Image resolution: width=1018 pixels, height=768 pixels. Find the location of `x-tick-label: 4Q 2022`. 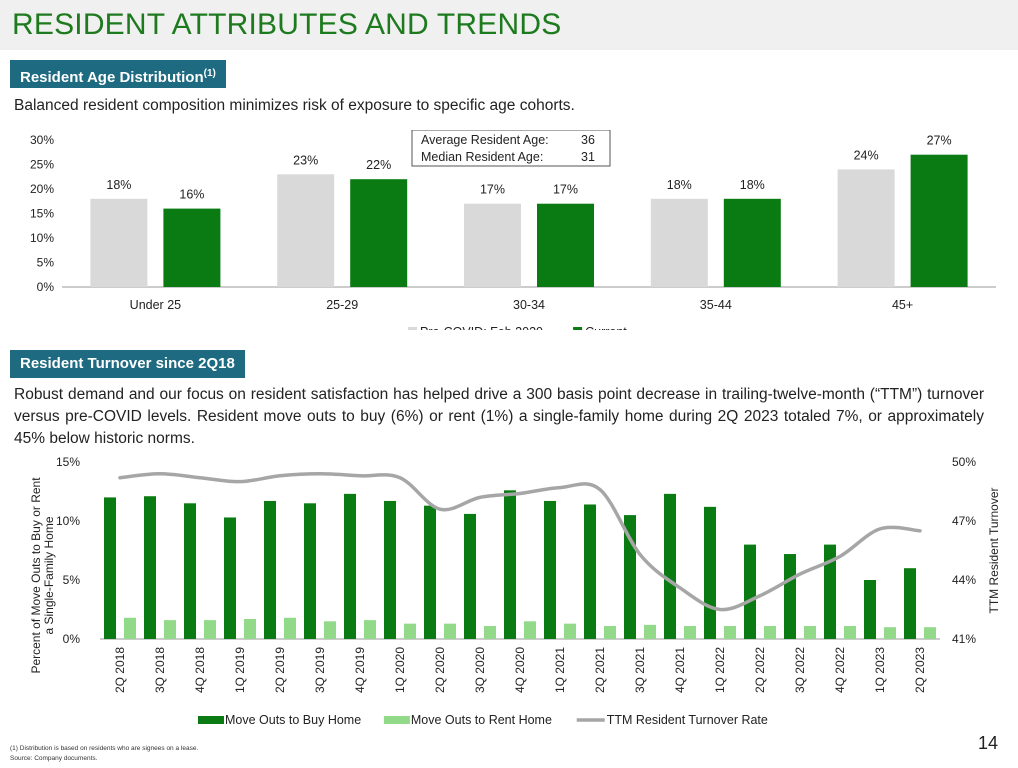

x-tick-label: 4Q 2022 is located at coordinates (840, 670).